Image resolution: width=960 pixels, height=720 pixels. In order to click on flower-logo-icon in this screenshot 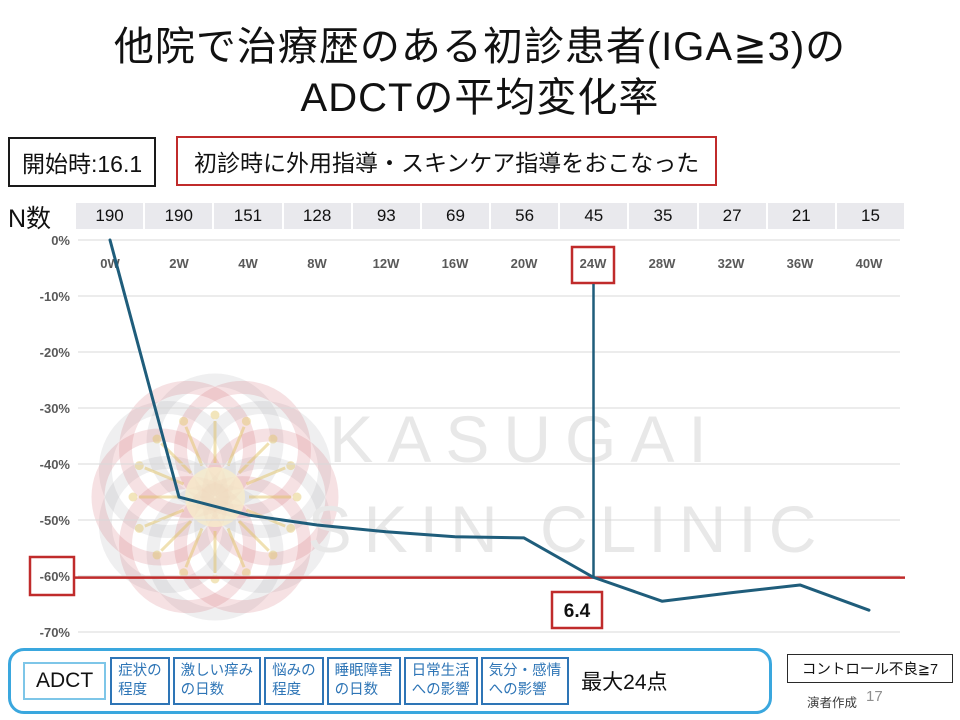, I will do `click(215, 497)`.